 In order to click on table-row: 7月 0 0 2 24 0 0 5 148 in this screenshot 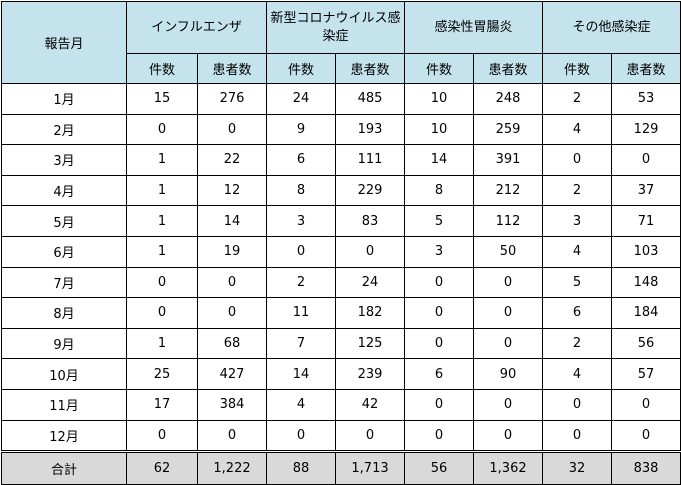, I will do `click(341, 282)`.